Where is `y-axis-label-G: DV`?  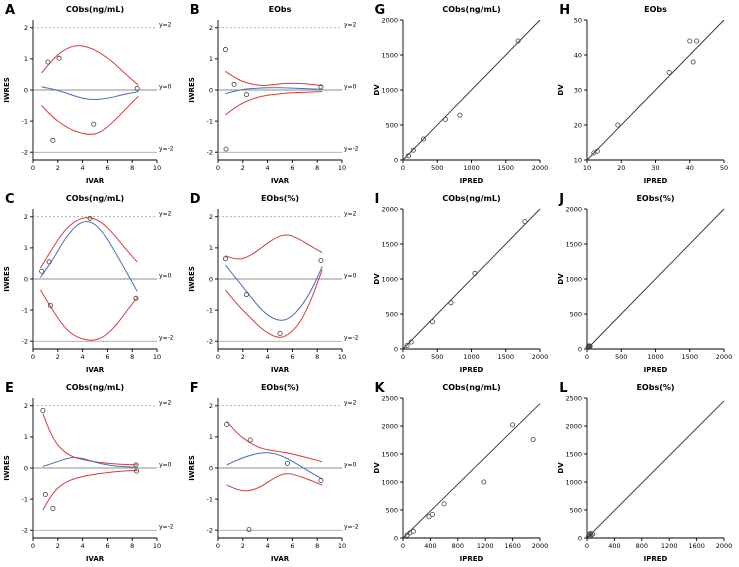 y-axis-label-G: DV is located at coordinates (377, 90).